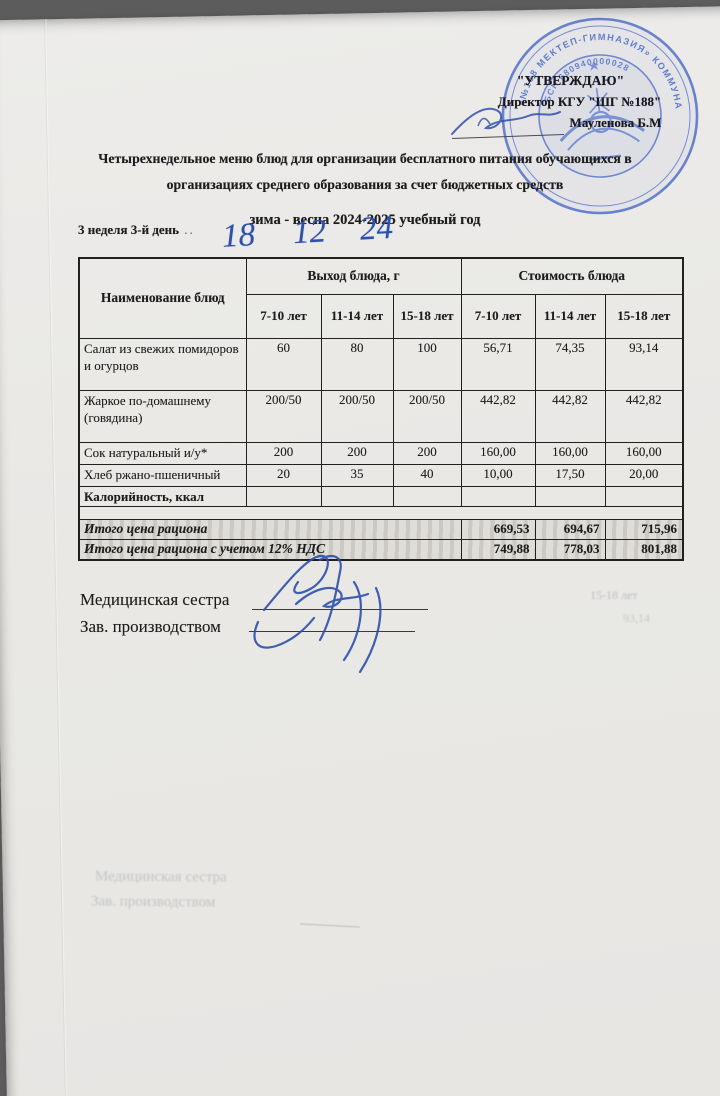  What do you see at coordinates (187, 229) in the screenshot?
I see `dots: ..` at bounding box center [187, 229].